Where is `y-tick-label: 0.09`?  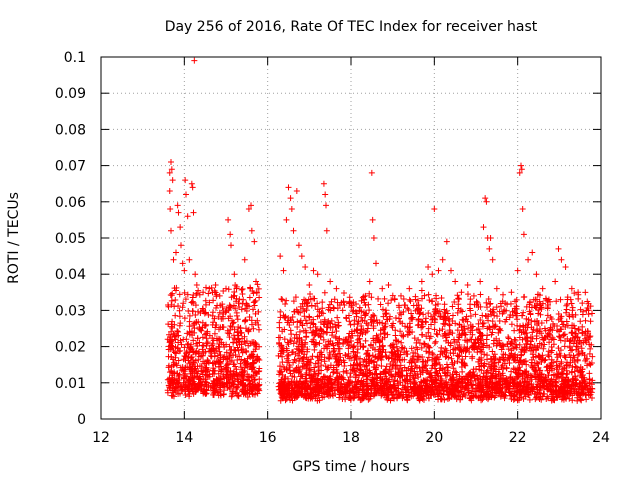 y-tick-label: 0.09 is located at coordinates (70, 94).